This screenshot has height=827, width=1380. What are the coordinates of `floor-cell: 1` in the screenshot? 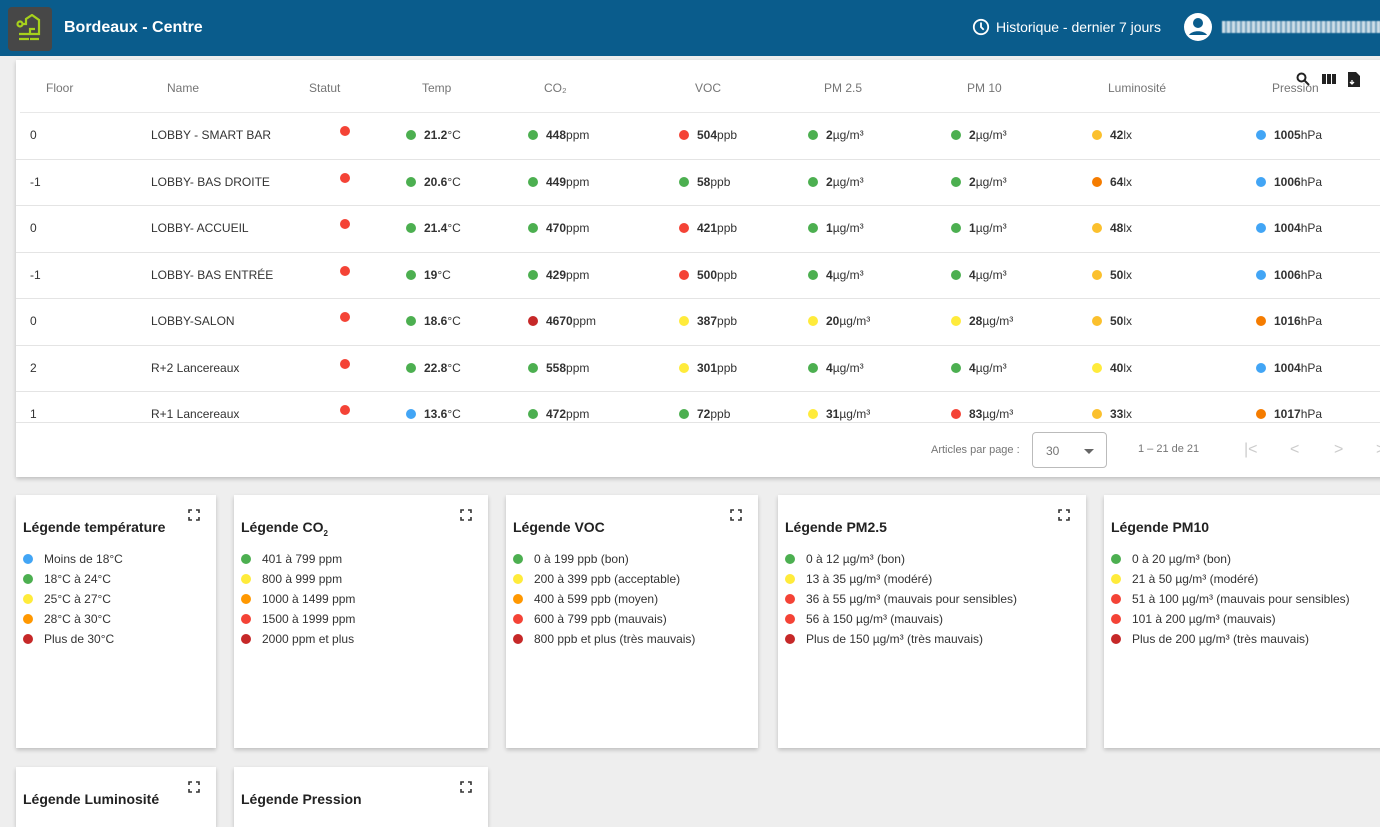 It's located at (33, 414).